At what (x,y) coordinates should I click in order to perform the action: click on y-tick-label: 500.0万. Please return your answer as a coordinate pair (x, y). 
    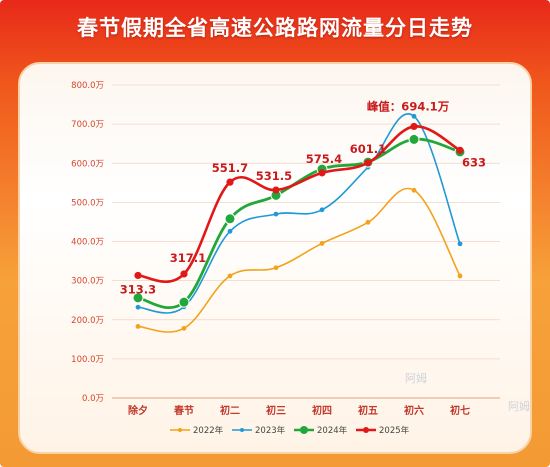
    Looking at the image, I should click on (87, 203).